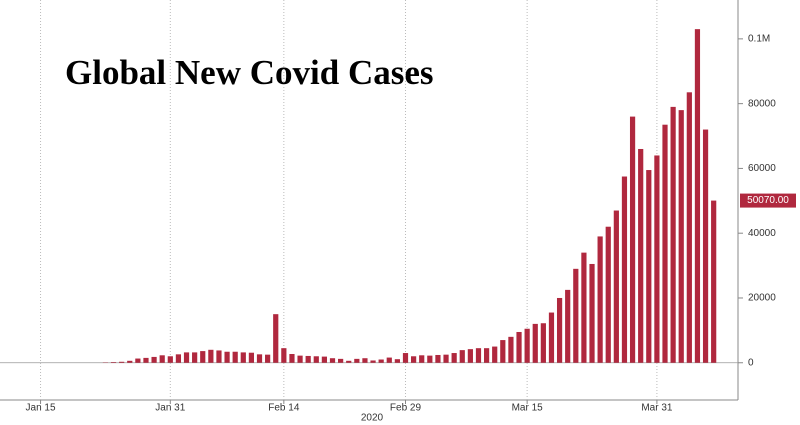 The height and width of the screenshot is (425, 800). I want to click on x-tick-label: Jan 15, so click(41, 408).